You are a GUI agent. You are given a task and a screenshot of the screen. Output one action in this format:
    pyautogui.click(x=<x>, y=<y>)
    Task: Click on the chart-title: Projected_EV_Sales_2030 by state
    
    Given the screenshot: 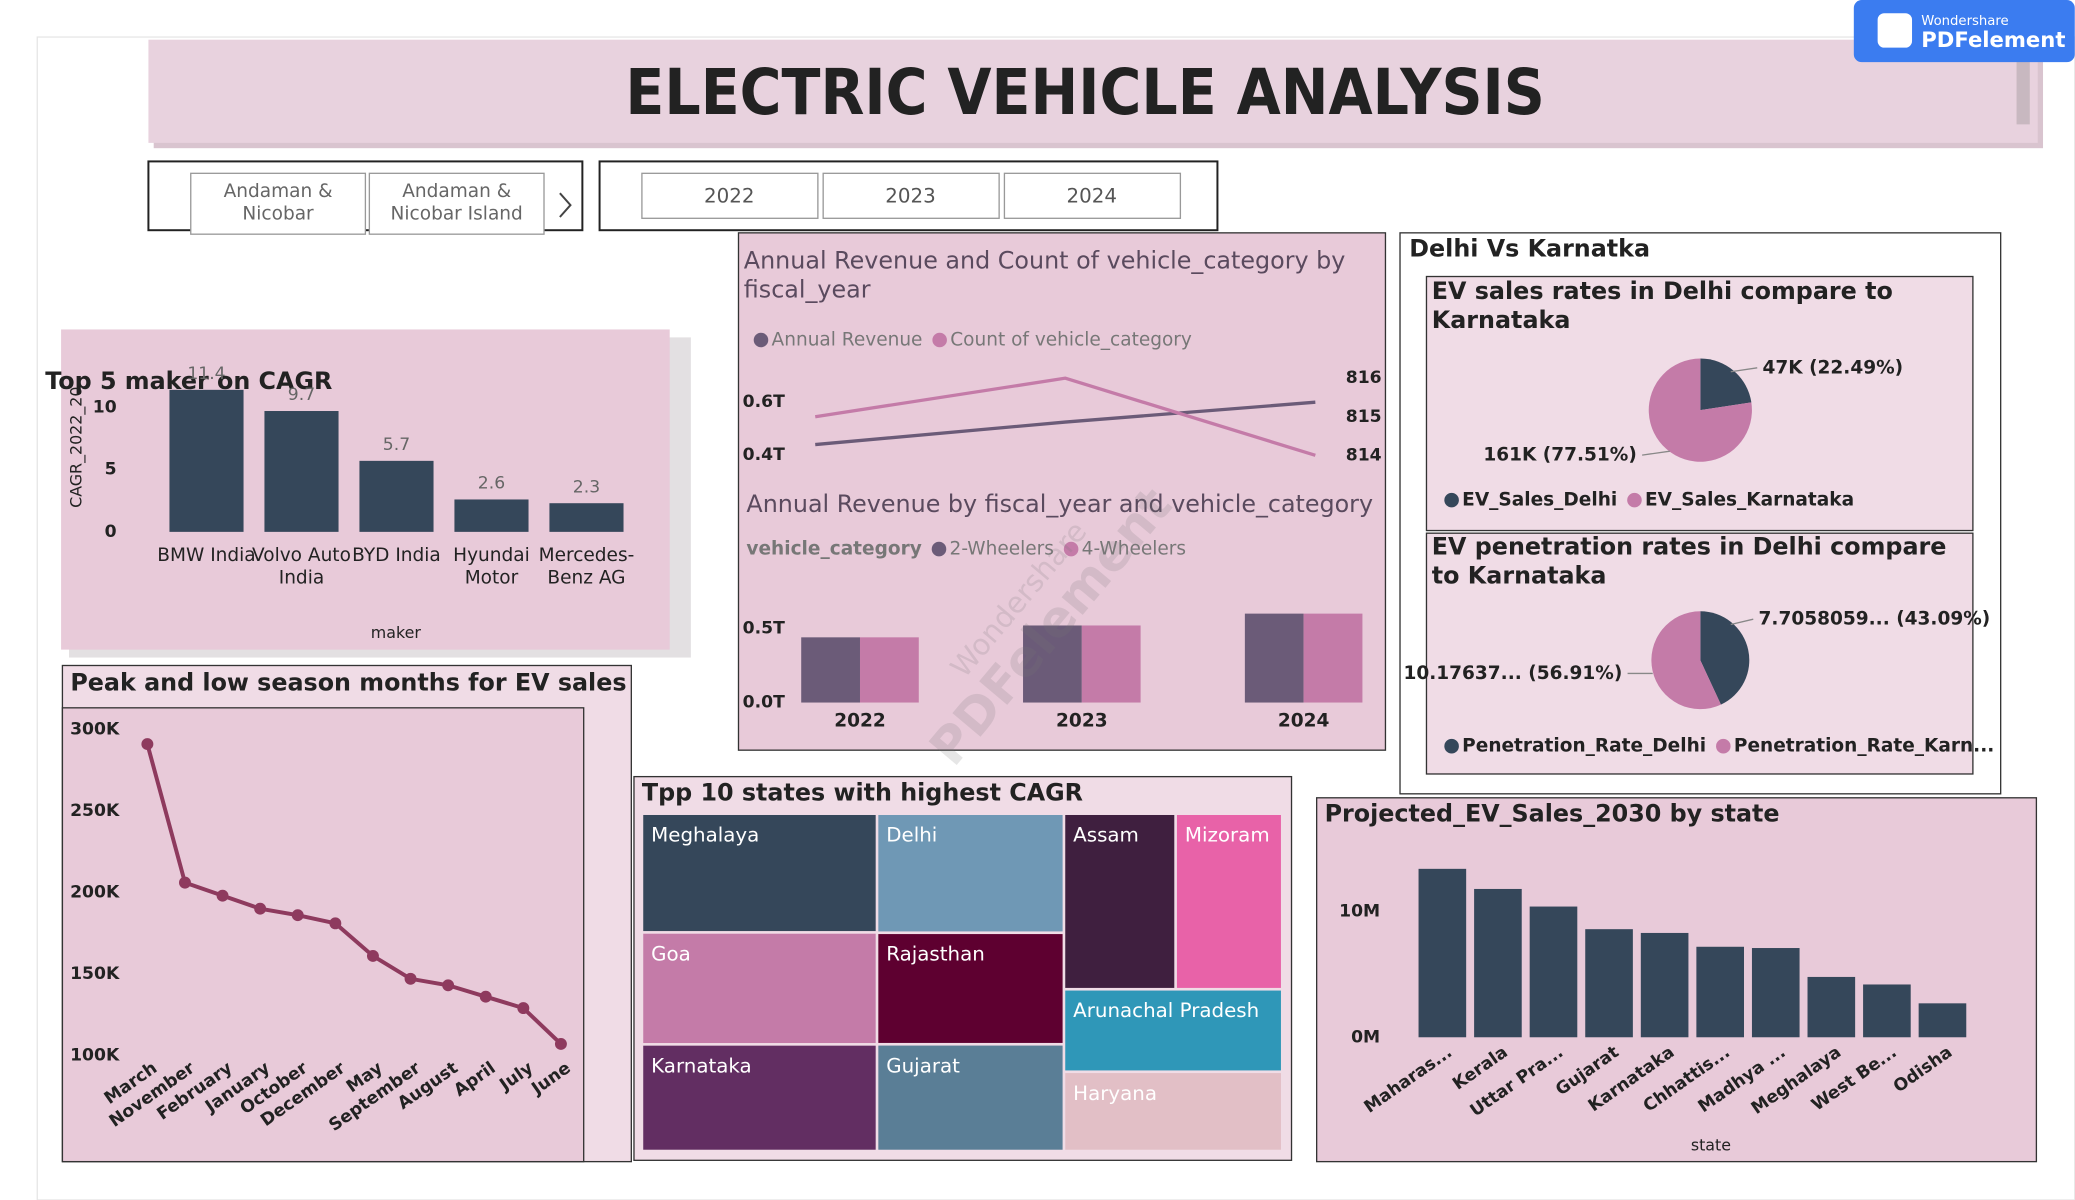 What is the action you would take?
    pyautogui.click(x=1552, y=813)
    